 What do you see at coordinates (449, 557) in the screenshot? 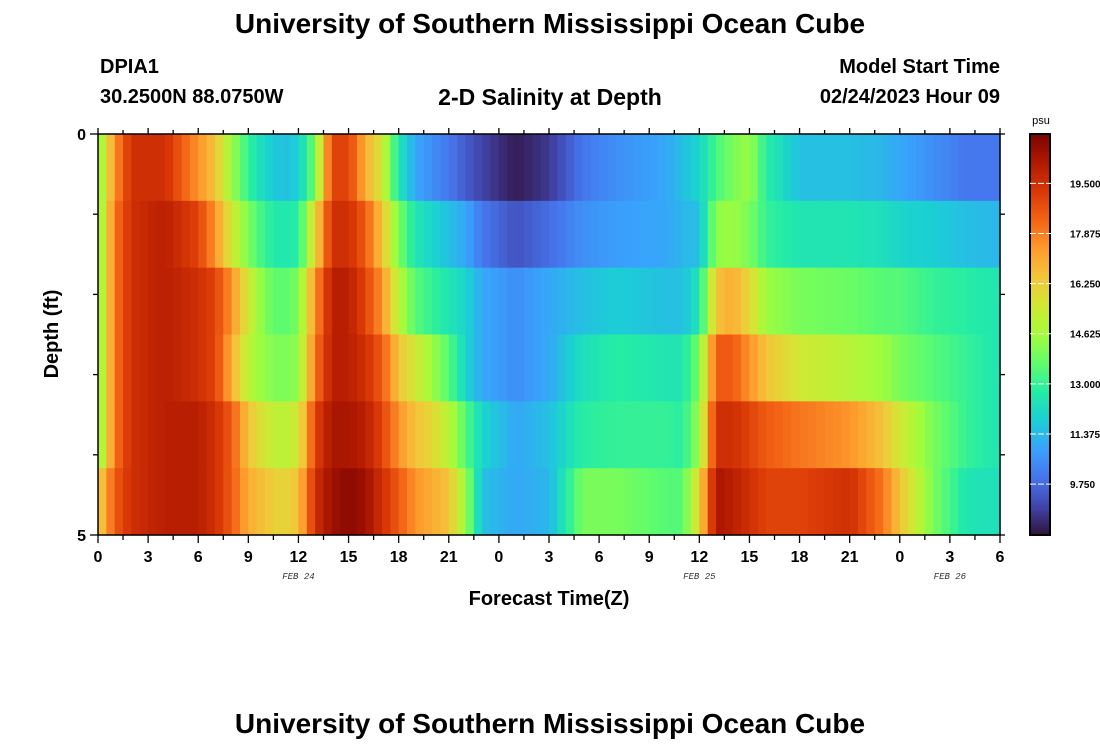
I see `x-tick-label: 21` at bounding box center [449, 557].